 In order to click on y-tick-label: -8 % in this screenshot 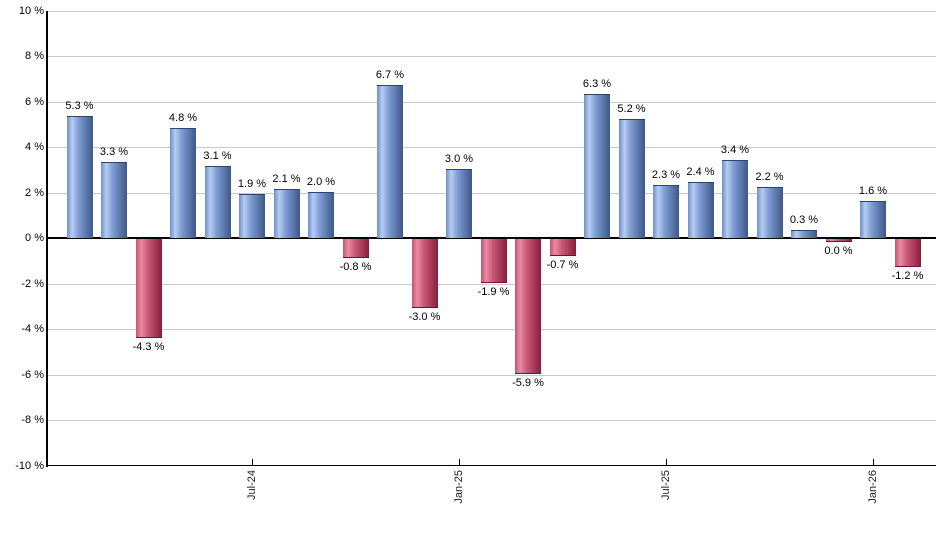, I will do `click(32, 420)`.